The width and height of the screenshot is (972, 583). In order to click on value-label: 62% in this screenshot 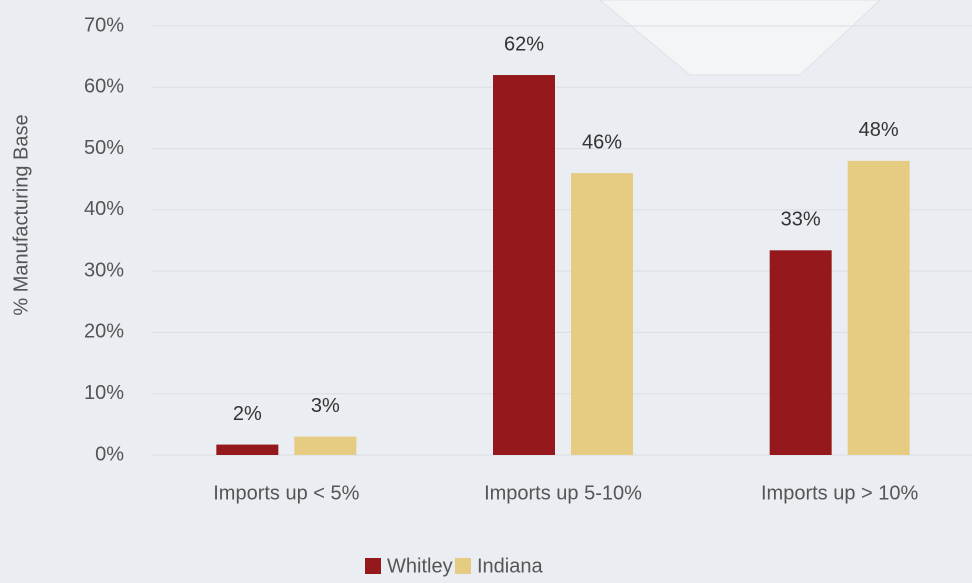, I will do `click(524, 44)`.